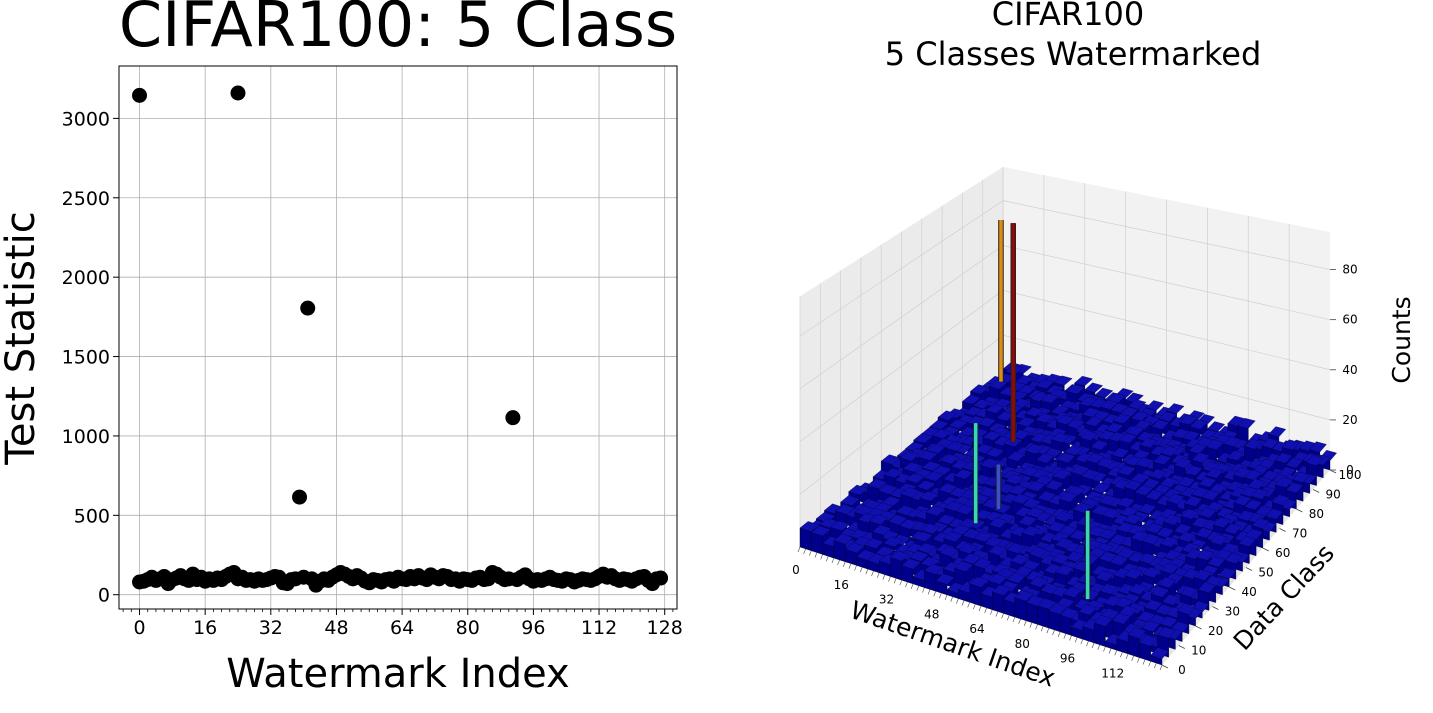 The image size is (1433, 713). Describe the element at coordinates (1349, 320) in the screenshot. I see `bar3d-z-tick-label: 60` at that location.